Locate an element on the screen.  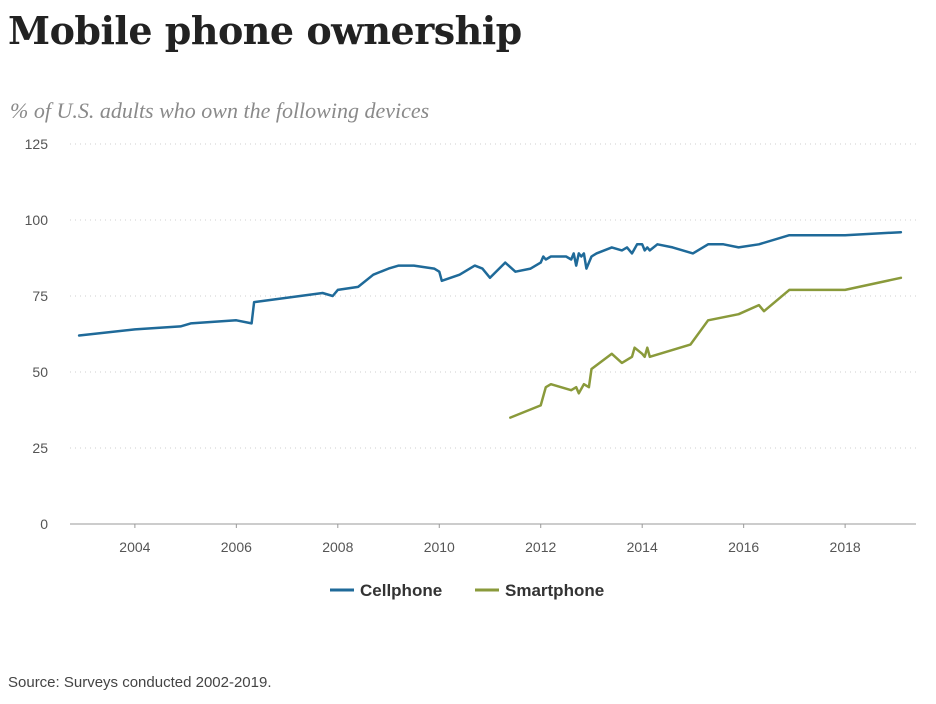
y-tick-label: 100 is located at coordinates (37, 220).